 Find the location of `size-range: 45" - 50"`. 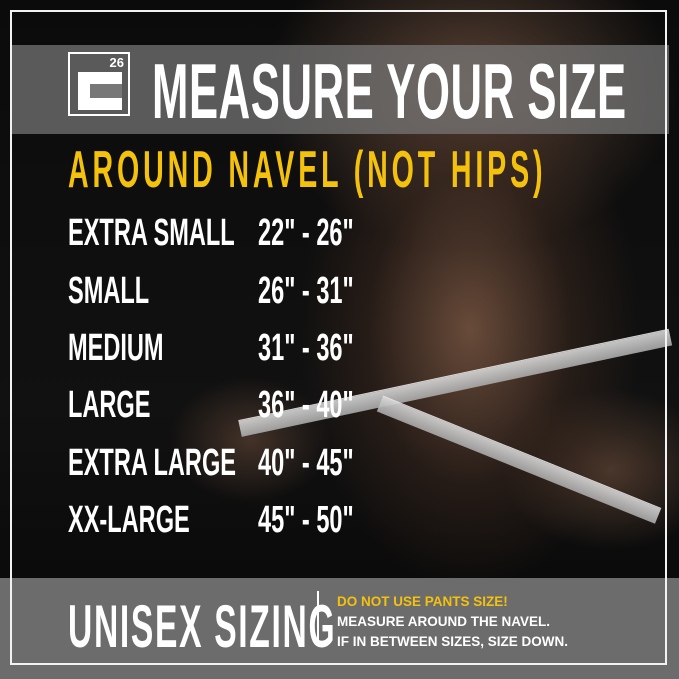

size-range: 45" - 50" is located at coordinates (306, 520).